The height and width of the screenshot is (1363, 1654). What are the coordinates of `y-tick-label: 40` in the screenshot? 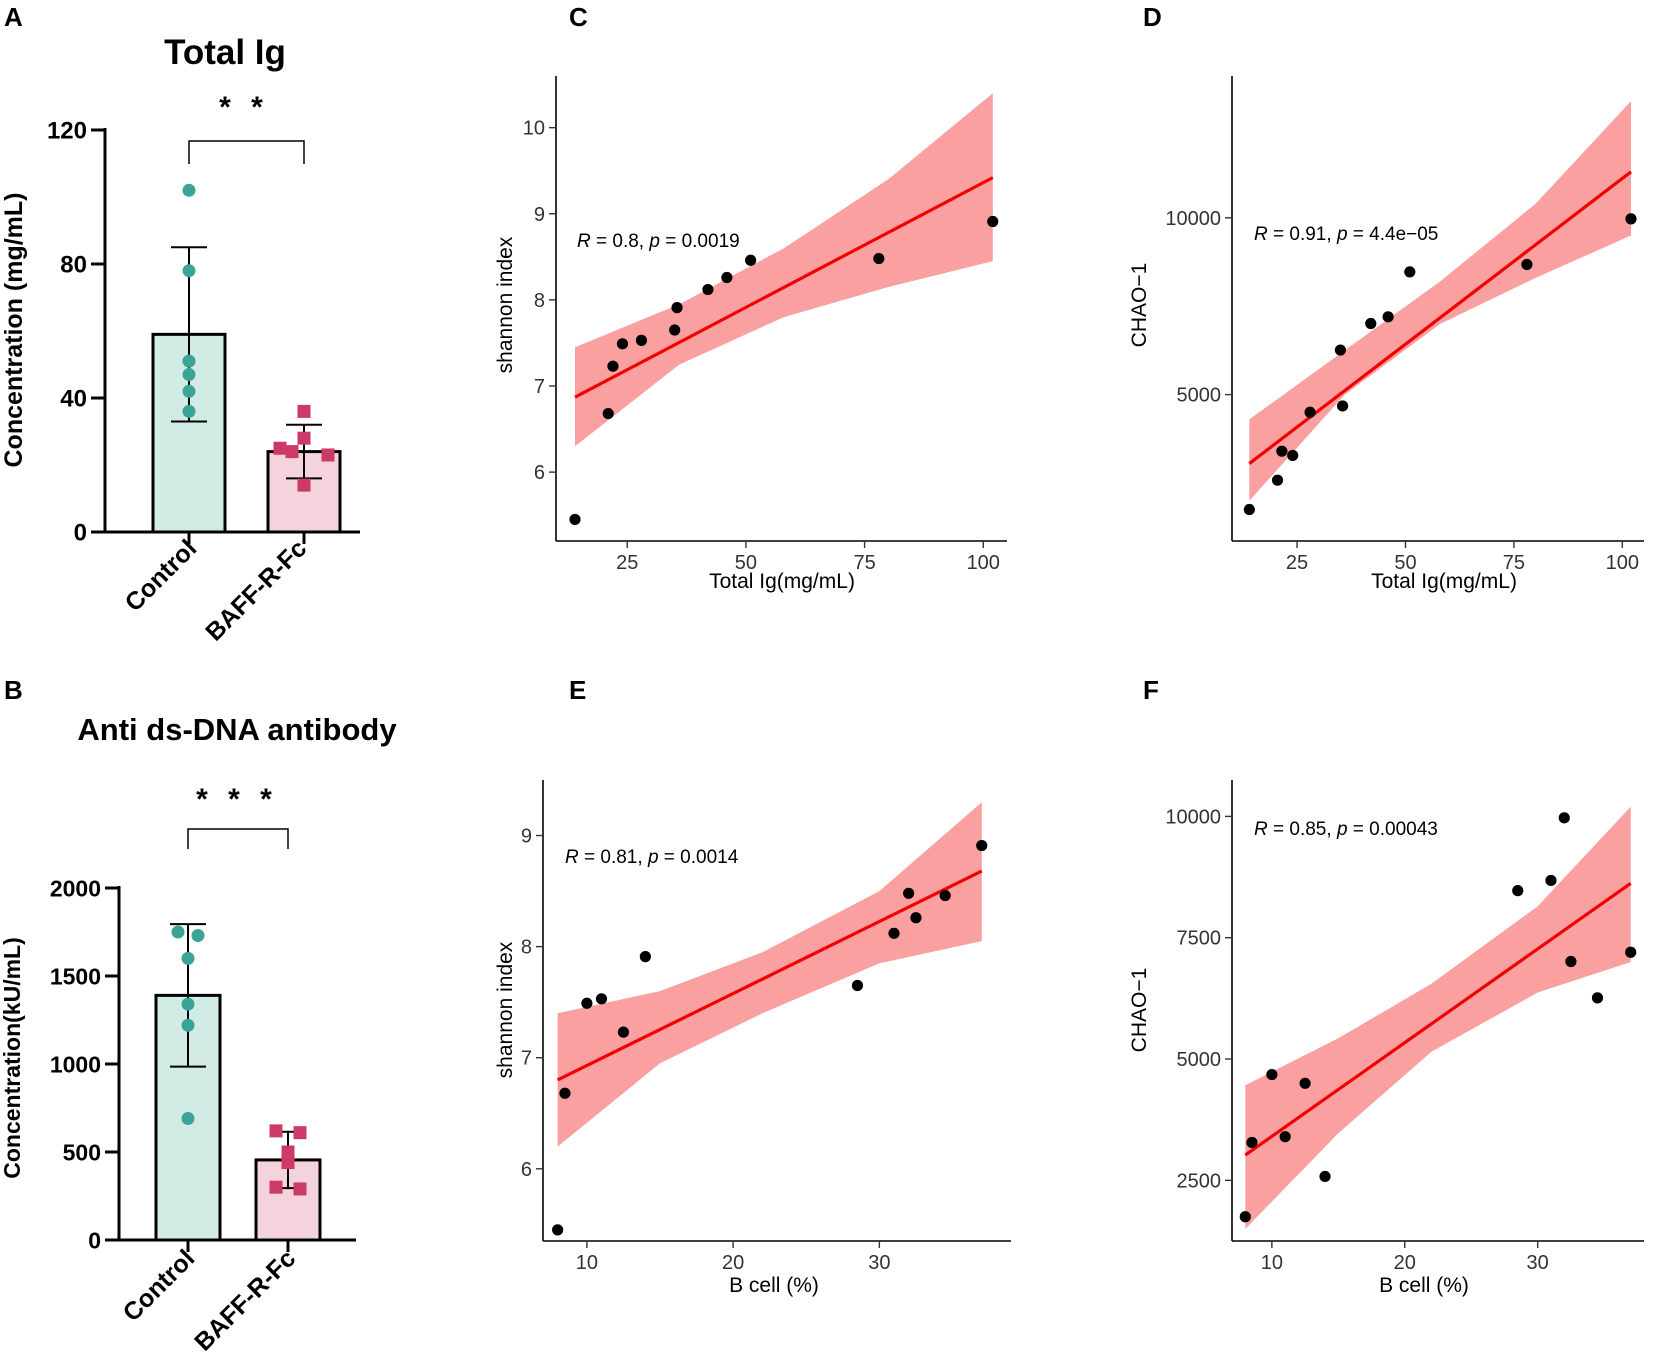 It's located at (73, 399).